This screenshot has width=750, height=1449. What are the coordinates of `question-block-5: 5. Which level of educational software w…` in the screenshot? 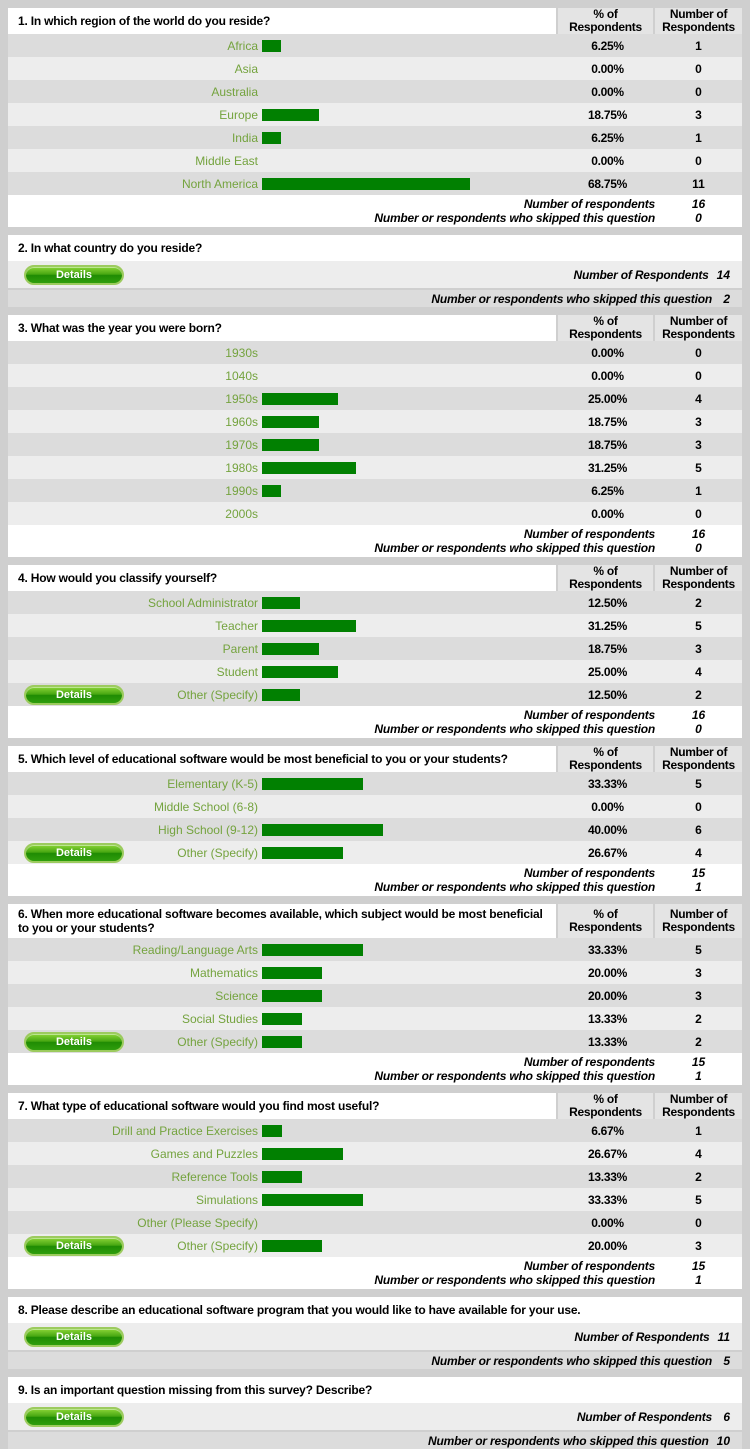 It's located at (375, 821).